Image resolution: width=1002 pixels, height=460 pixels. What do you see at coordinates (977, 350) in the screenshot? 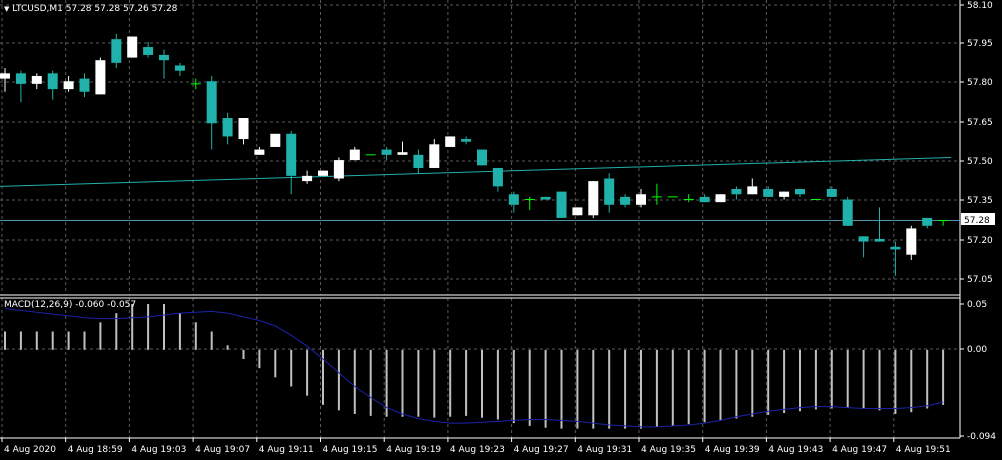
I see `macd-tick-label: 0.00` at bounding box center [977, 350].